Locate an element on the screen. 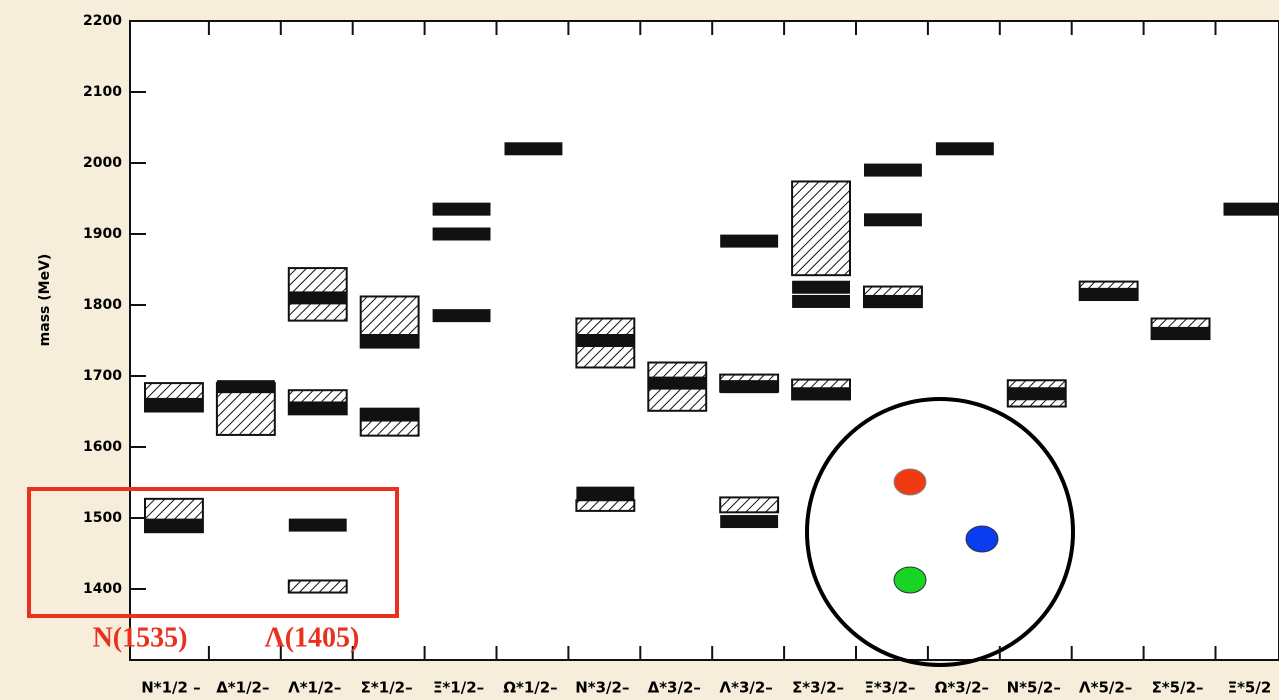 The width and height of the screenshot is (1279, 700). y-tick-label: 1500 is located at coordinates (102, 518).